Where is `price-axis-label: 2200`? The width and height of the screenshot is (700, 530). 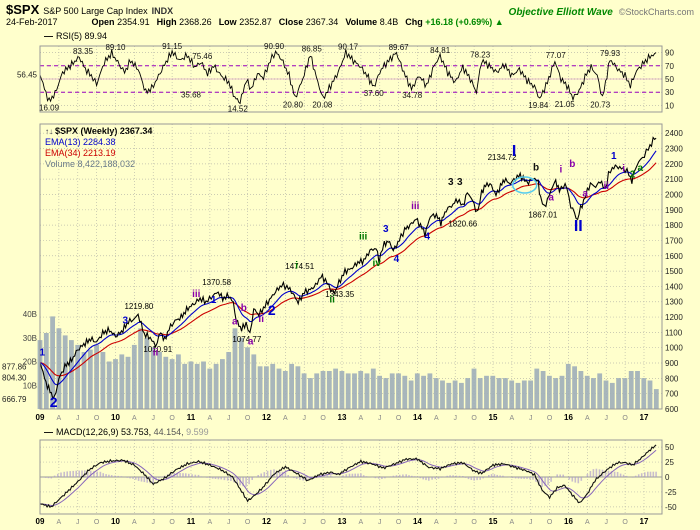
price-axis-label: 2200 is located at coordinates (674, 164).